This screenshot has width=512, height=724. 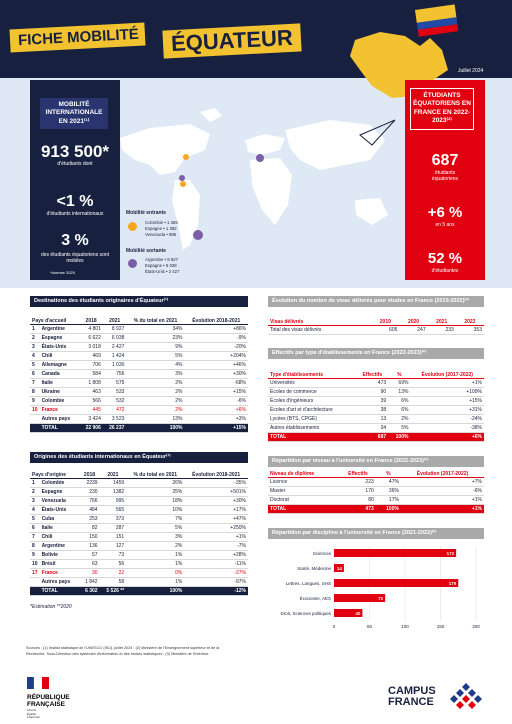 I want to click on campus-france-logo: CAMPUS FRANCE, so click(x=412, y=696).